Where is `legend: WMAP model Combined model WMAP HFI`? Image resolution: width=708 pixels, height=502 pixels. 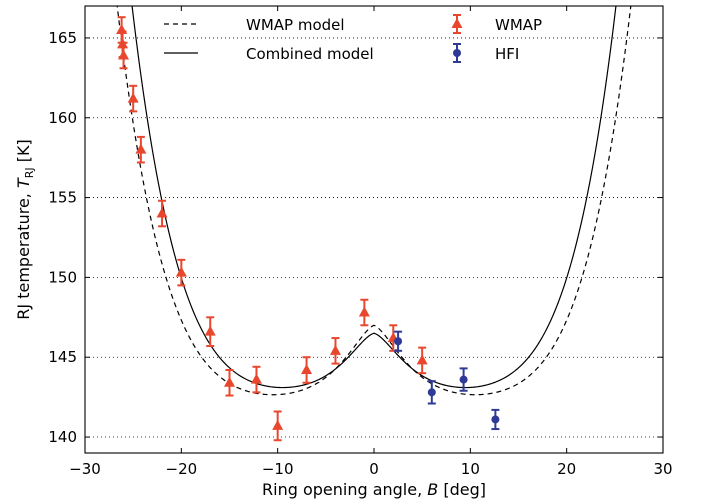
legend: WMAP model Combined model WMAP HFI is located at coordinates (353, 38).